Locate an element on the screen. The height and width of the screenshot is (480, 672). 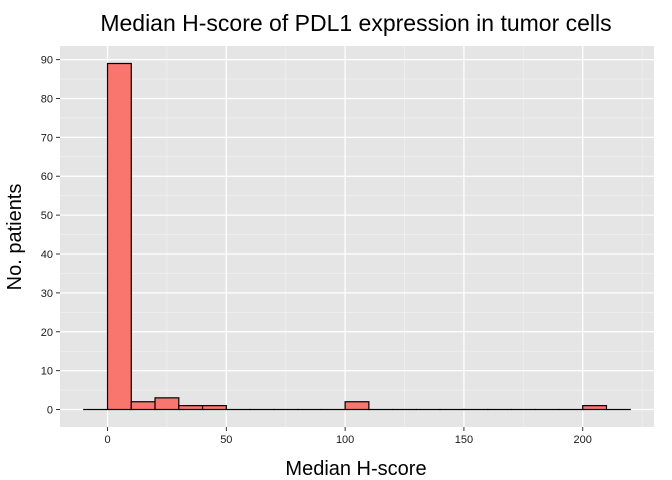
y-tick-label: 60 is located at coordinates (47, 177).